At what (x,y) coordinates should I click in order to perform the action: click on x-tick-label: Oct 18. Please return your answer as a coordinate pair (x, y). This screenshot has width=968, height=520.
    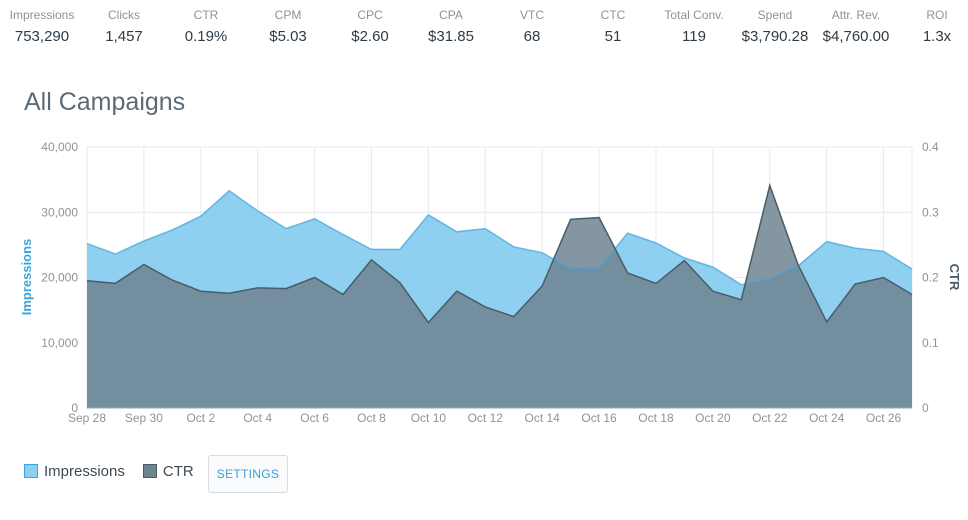
    Looking at the image, I should click on (656, 418).